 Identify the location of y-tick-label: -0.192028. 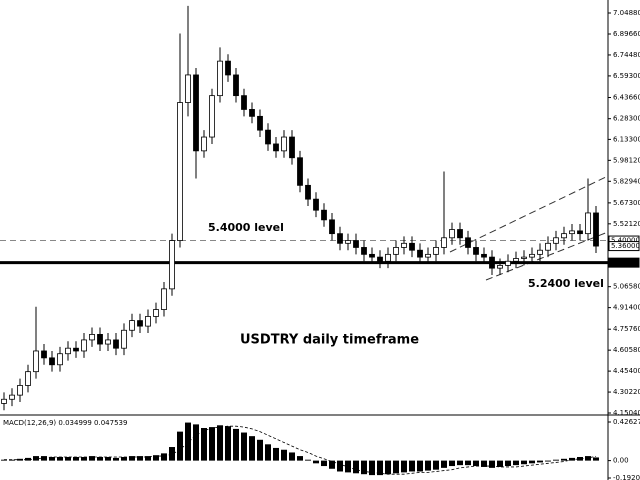
(626, 477).